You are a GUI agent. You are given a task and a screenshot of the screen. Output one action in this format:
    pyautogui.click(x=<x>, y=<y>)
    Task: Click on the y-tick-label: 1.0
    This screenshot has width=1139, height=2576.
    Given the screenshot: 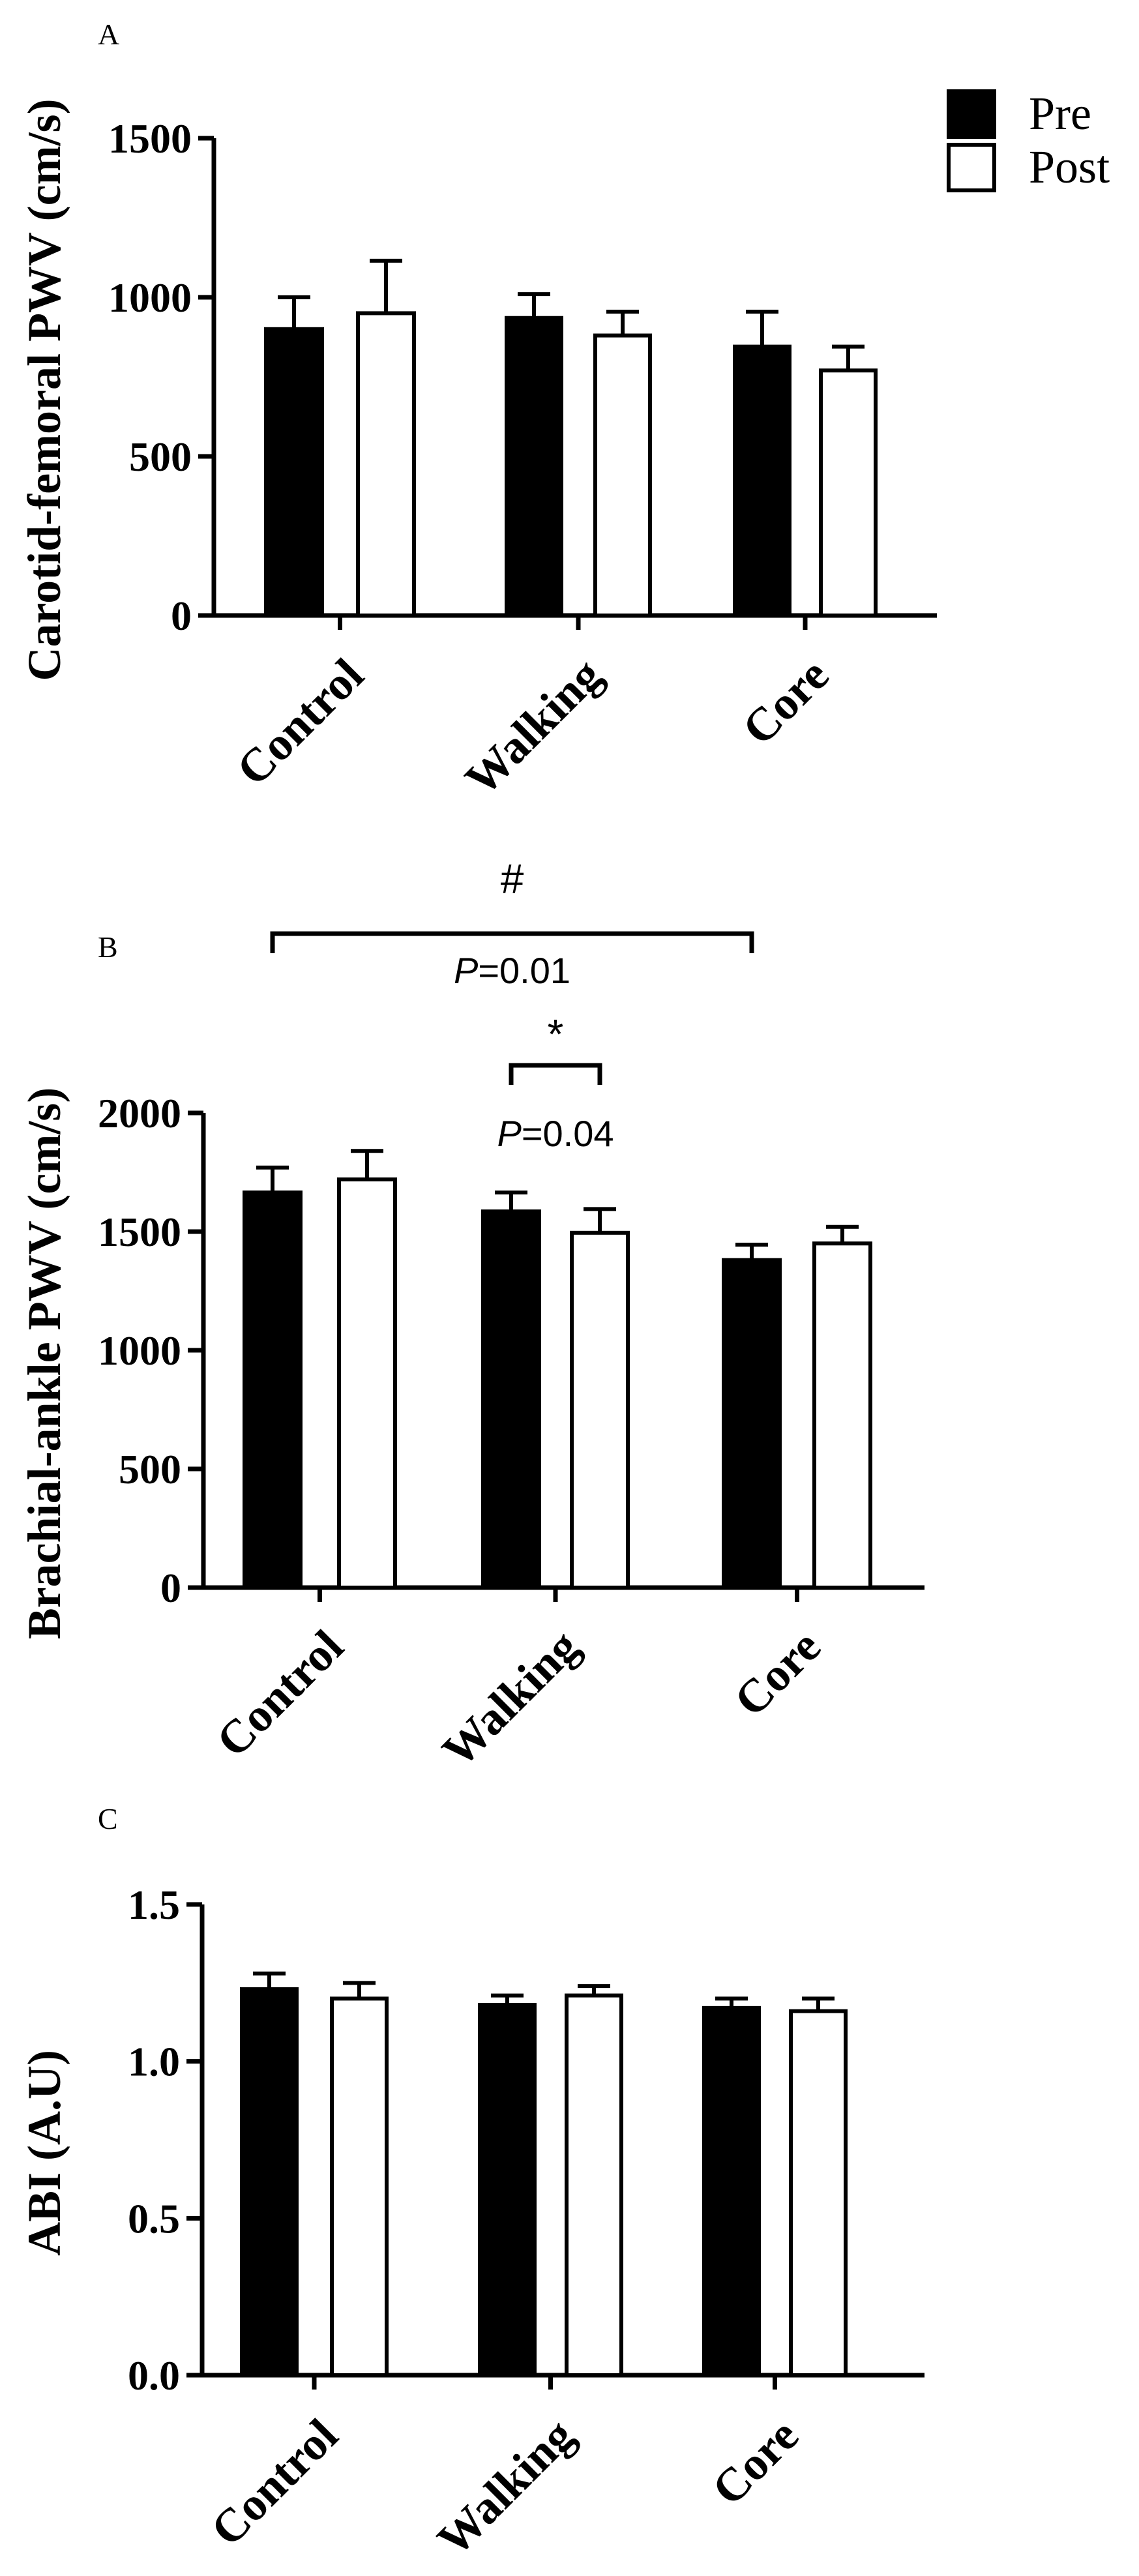 What is the action you would take?
    pyautogui.click(x=154, y=2062)
    